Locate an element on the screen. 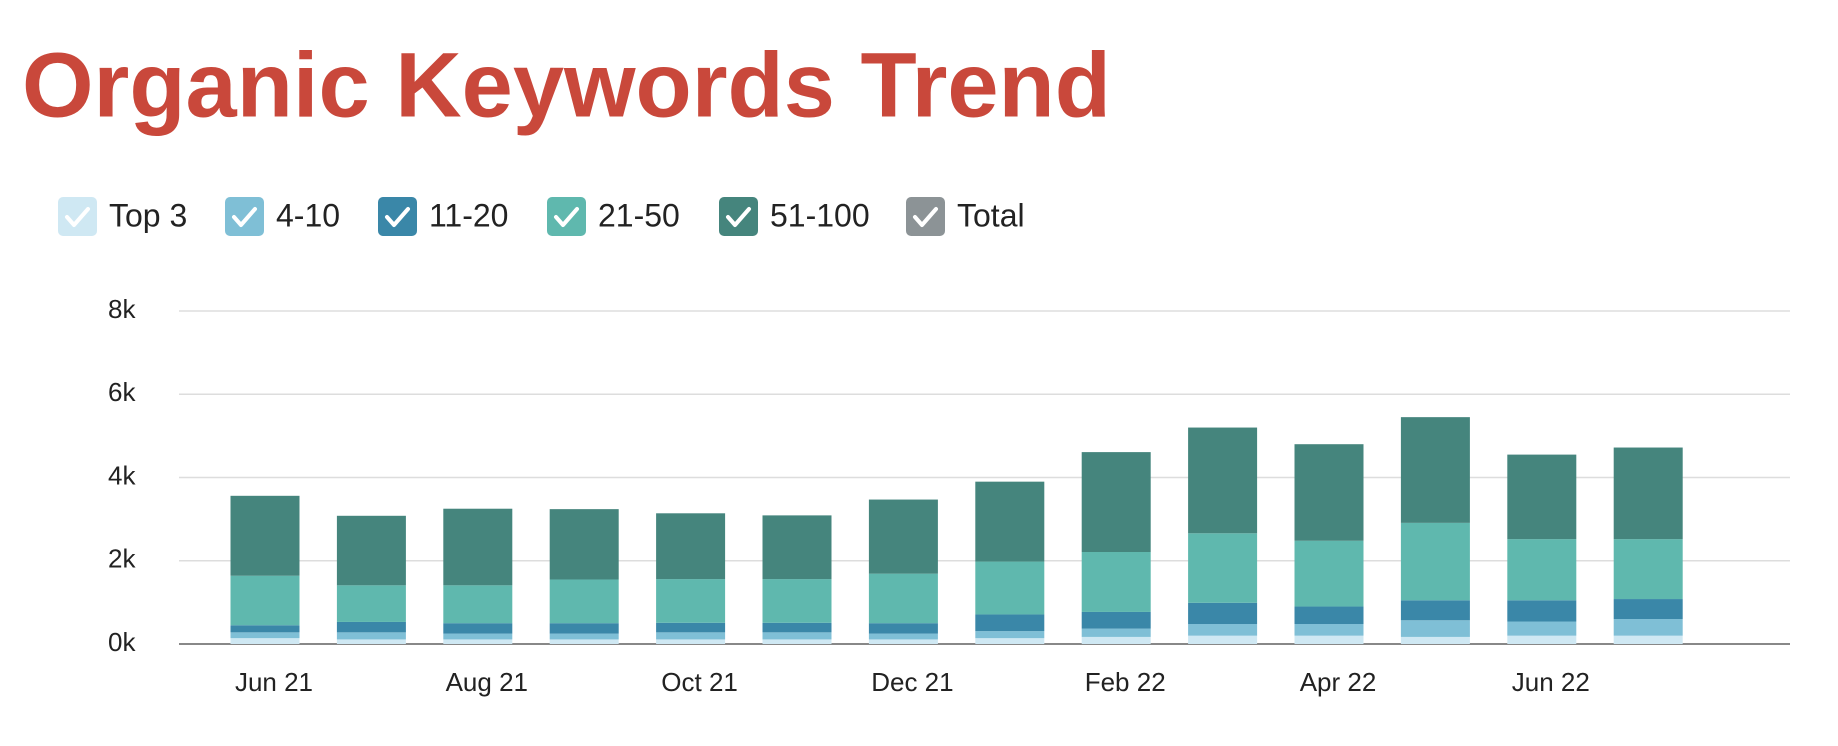 This screenshot has height=746, width=1838. x-tick-label: Feb 22 is located at coordinates (1125, 682).